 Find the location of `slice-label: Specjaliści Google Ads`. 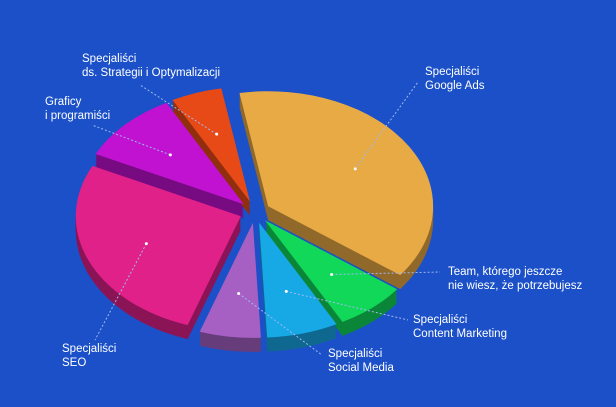

slice-label: Specjaliści Google Ads is located at coordinates (455, 79).